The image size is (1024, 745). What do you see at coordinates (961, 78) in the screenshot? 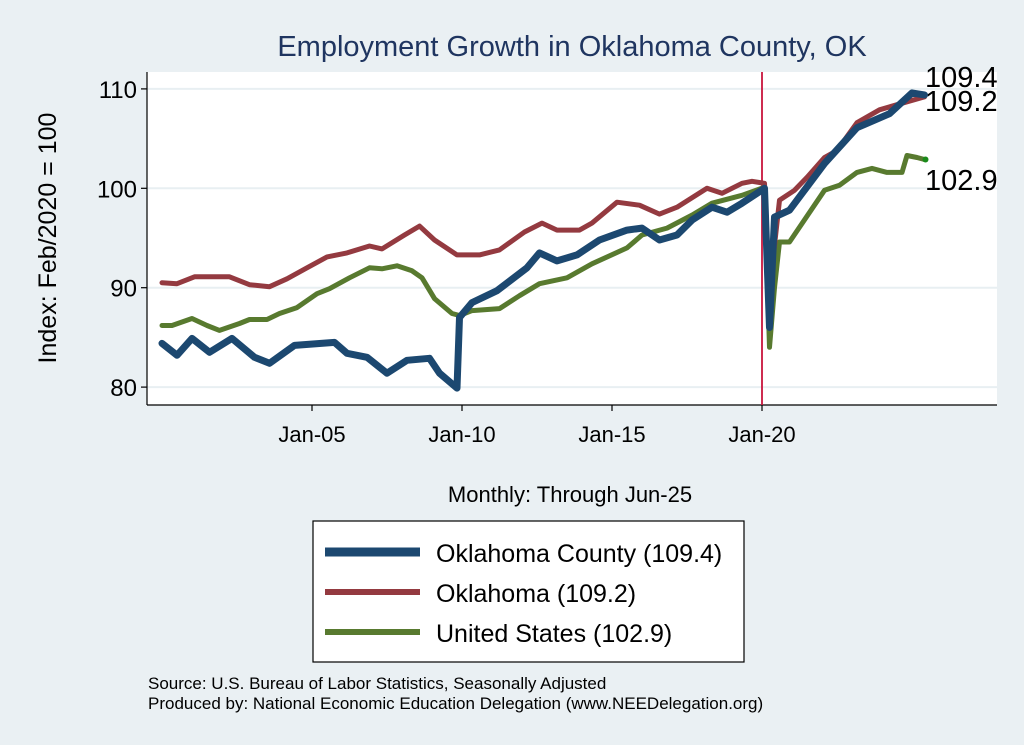
I see `end-value-label: 109.4` at bounding box center [961, 78].